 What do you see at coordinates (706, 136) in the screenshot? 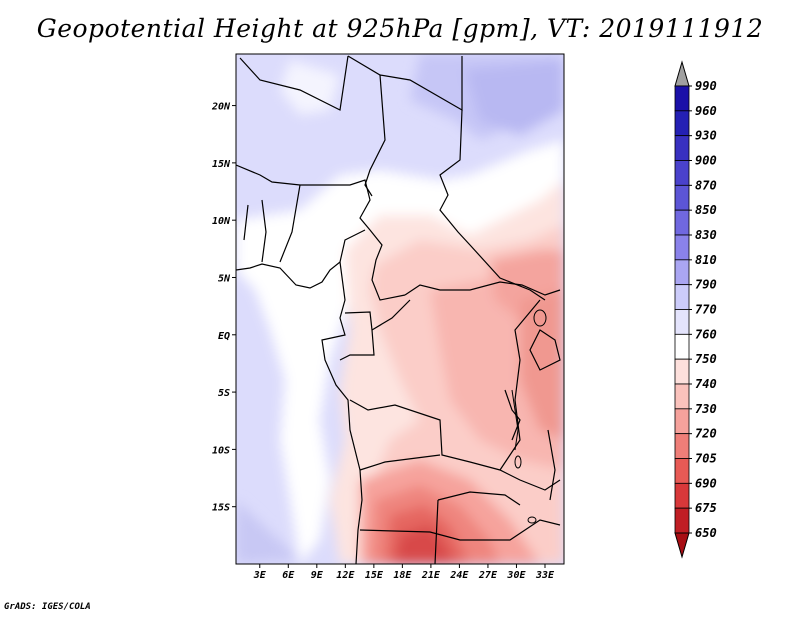
I see `colorbar-label: 930` at bounding box center [706, 136].